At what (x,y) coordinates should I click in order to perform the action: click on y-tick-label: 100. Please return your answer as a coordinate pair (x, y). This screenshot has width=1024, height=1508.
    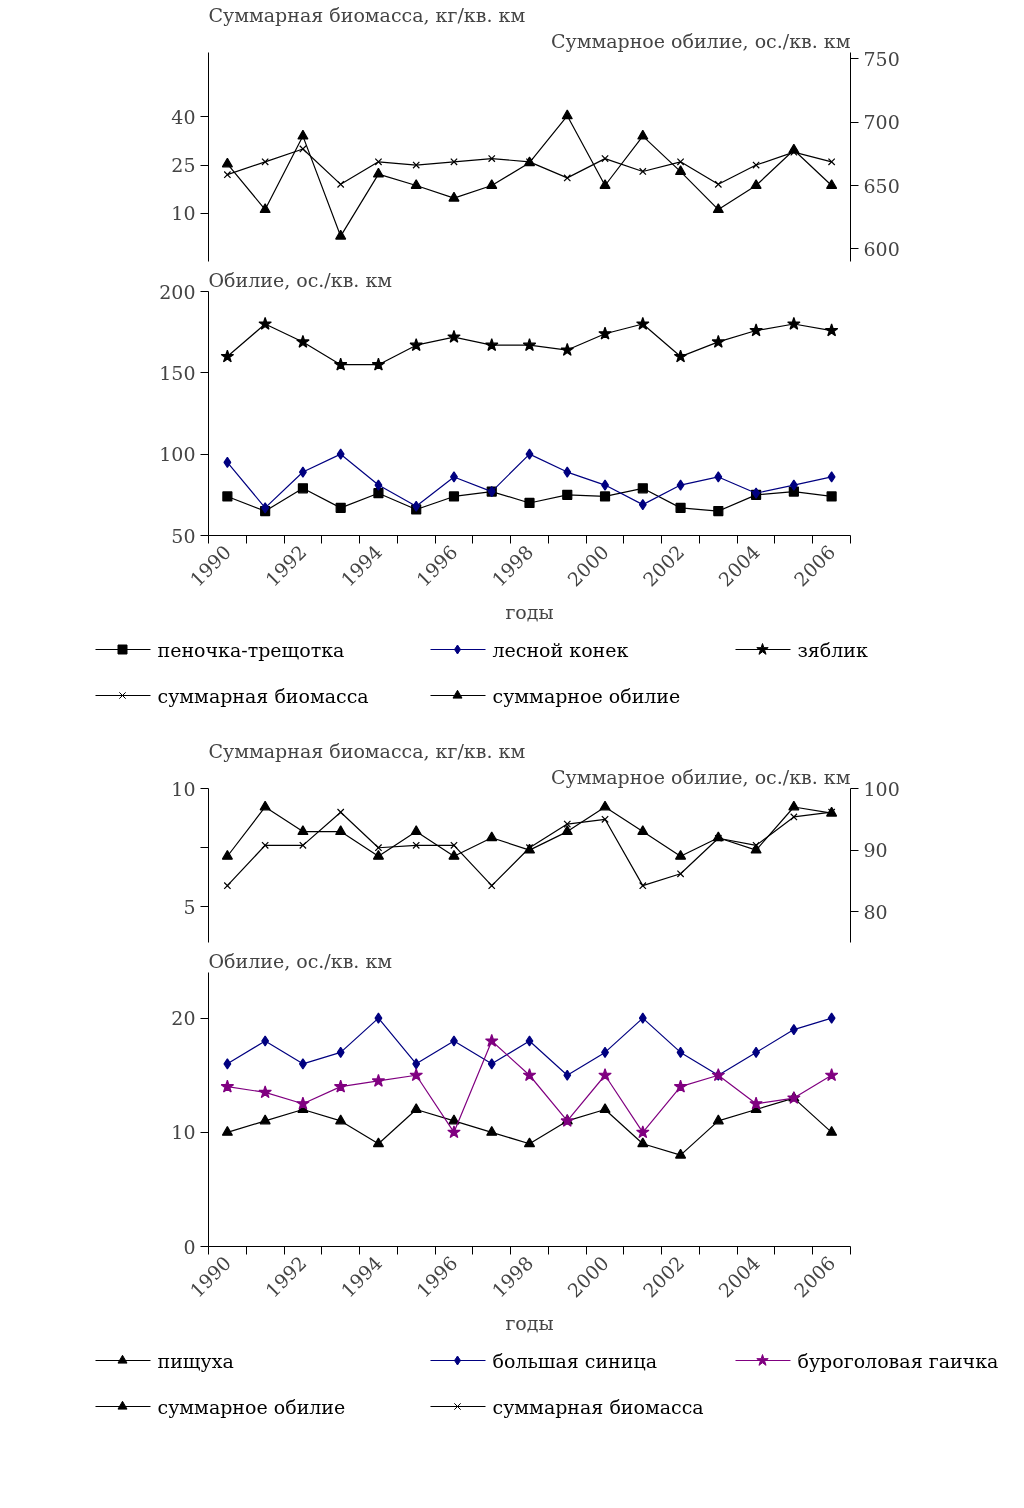
    Looking at the image, I should click on (177, 454).